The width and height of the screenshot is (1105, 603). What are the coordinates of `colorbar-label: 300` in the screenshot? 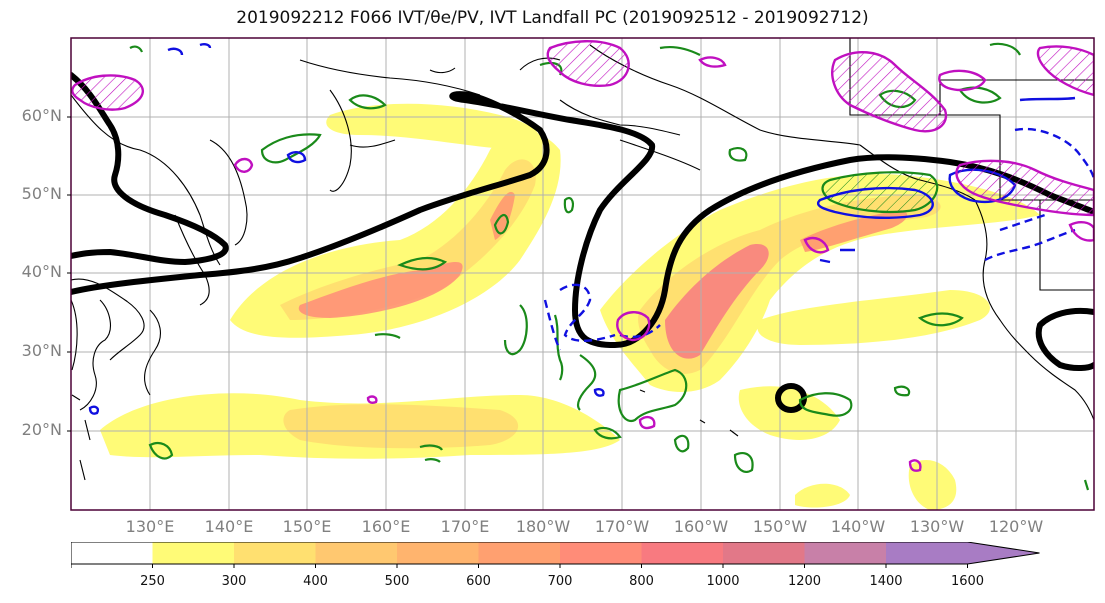 It's located at (234, 581).